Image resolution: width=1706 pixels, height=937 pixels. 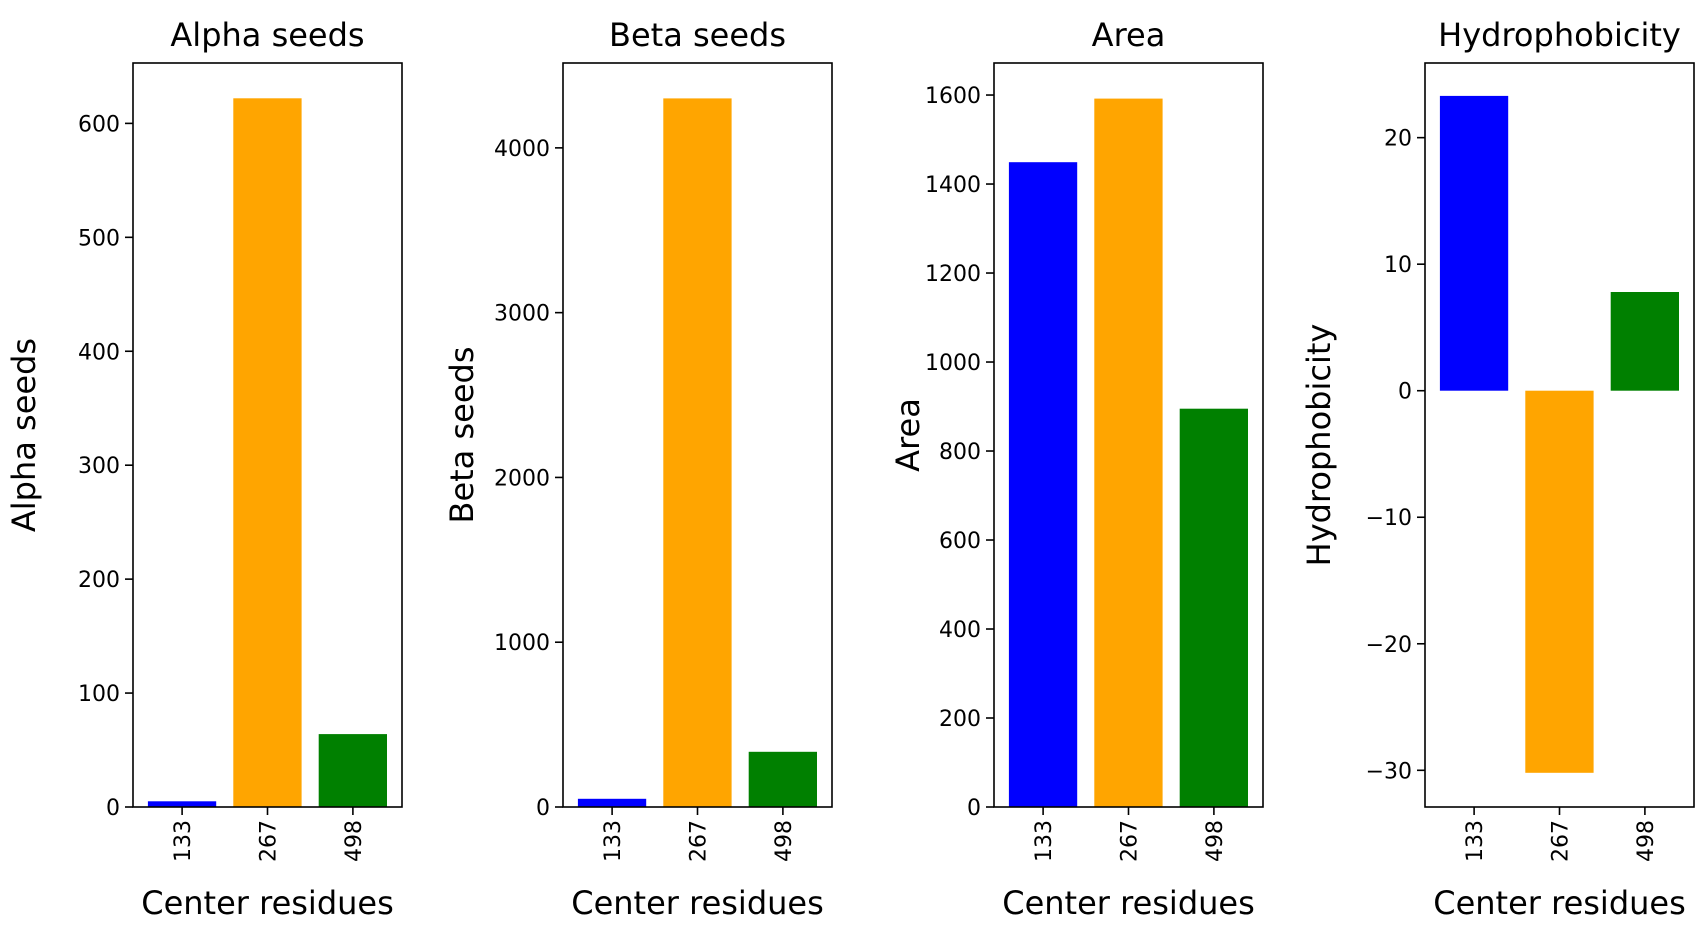 What do you see at coordinates (522, 478) in the screenshot?
I see `y-tick-label: 2000` at bounding box center [522, 478].